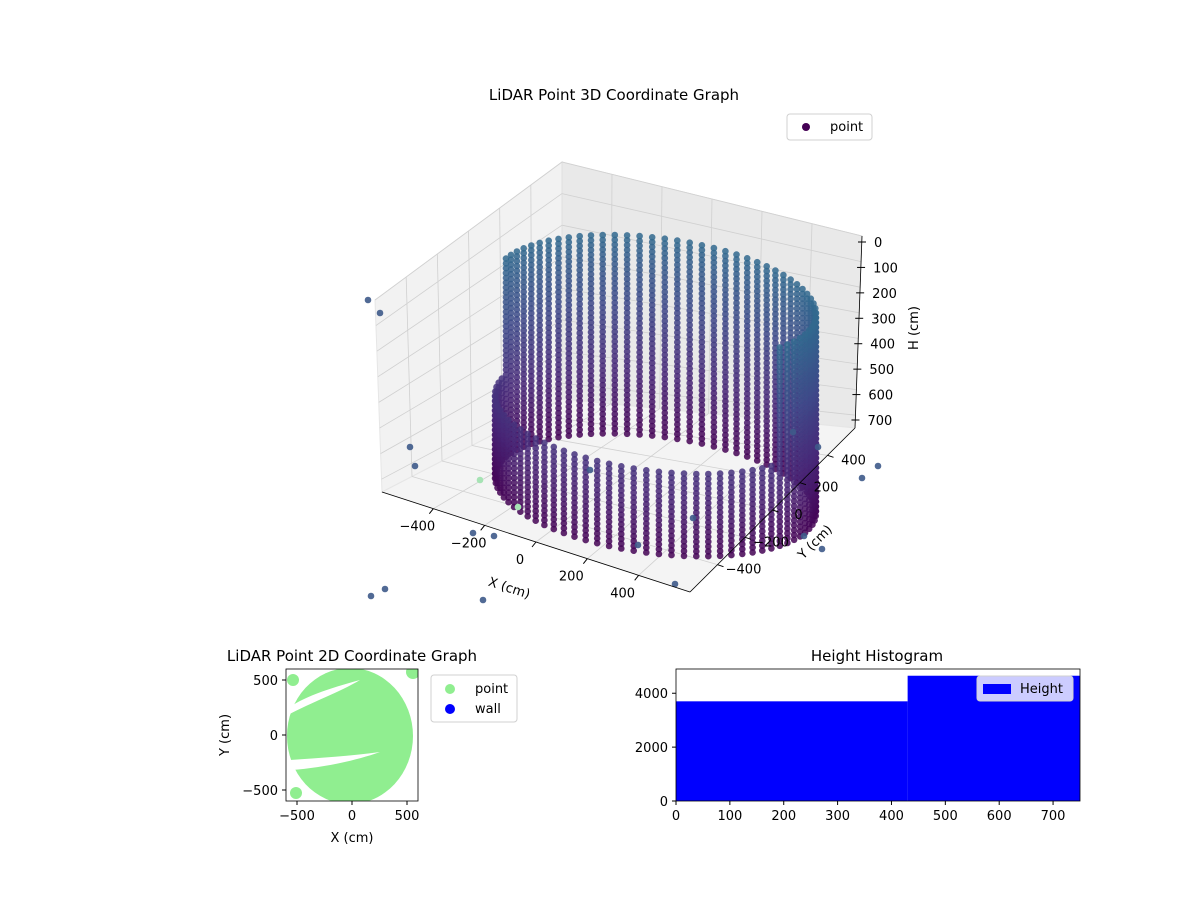 This screenshot has width=1200, height=900. I want to click on x-tick-label-2d: 0, so click(352, 816).